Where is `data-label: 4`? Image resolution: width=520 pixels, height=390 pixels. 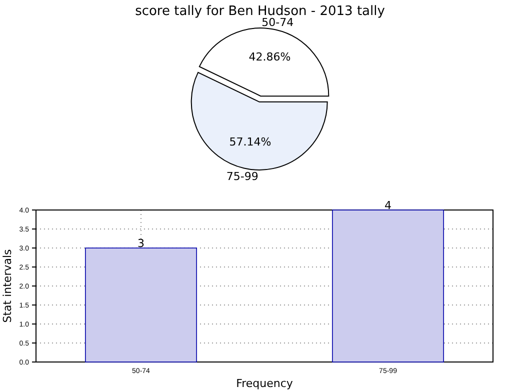
data-label: 4 is located at coordinates (388, 205).